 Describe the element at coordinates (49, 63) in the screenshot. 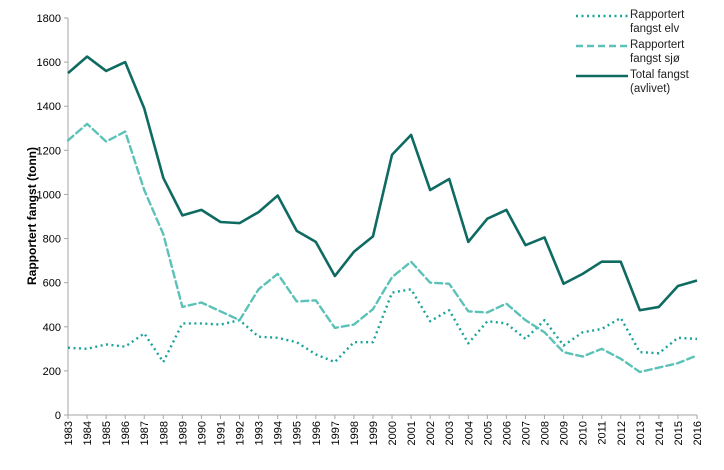

I see `y-tick-label: 1600` at that location.